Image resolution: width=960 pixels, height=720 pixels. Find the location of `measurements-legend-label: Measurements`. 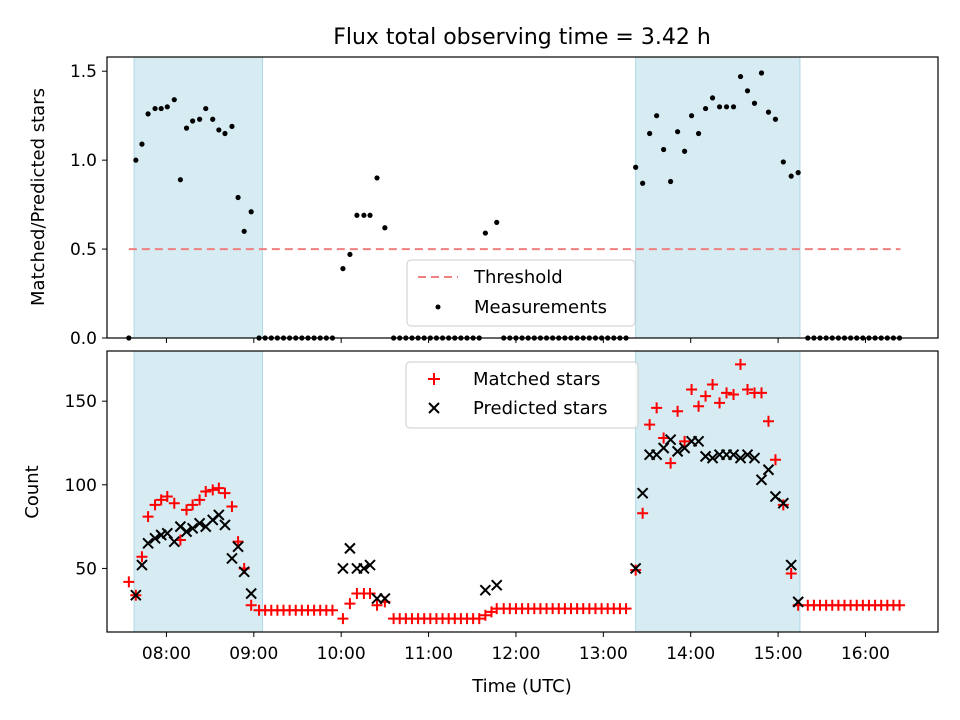

measurements-legend-label: Measurements is located at coordinates (540, 307).